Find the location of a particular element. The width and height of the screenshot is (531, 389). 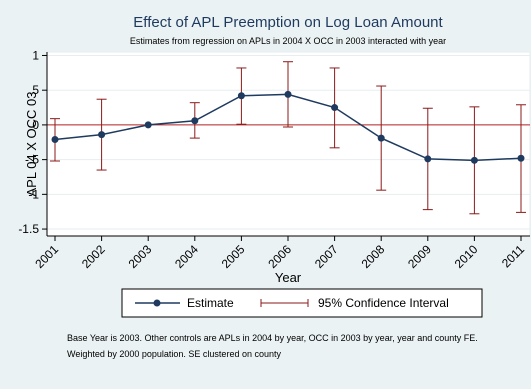

estimate-point-2011 is located at coordinates (521, 158).